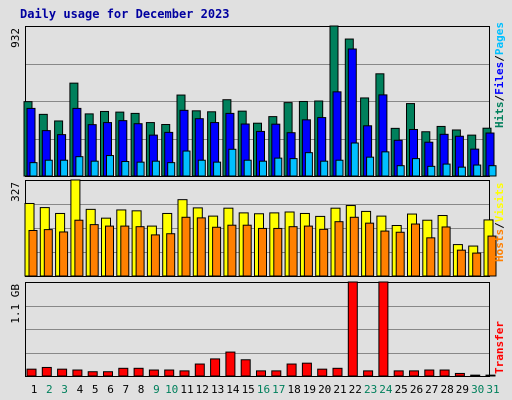 The image size is (512, 400). I want to click on day-tick-15: 15, so click(248, 389).